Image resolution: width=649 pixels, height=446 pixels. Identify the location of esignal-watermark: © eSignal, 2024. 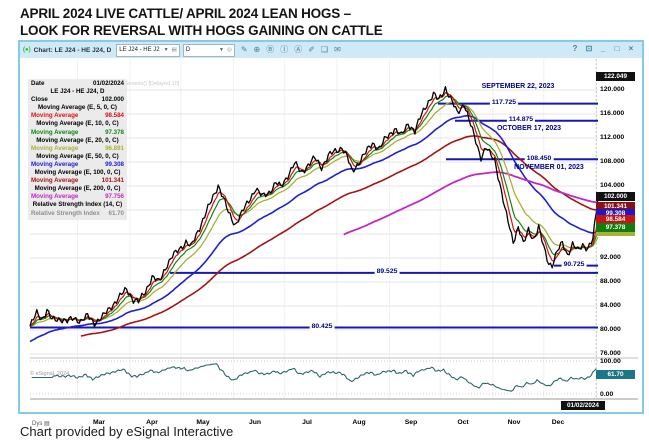
(50, 374).